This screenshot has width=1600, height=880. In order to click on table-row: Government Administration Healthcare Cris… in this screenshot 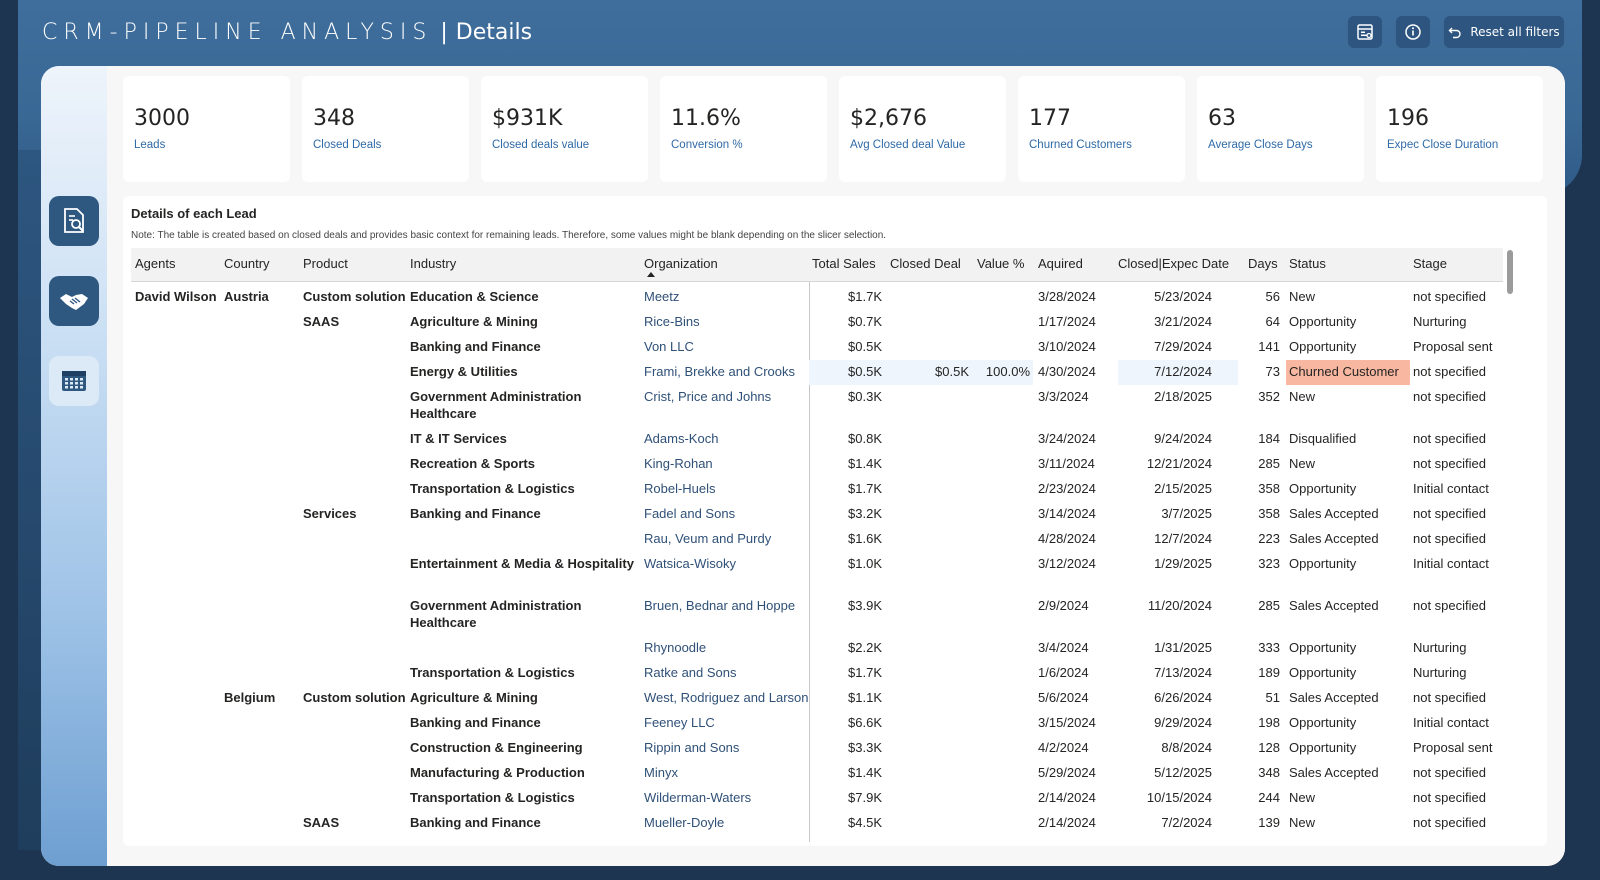, I will do `click(817, 409)`.